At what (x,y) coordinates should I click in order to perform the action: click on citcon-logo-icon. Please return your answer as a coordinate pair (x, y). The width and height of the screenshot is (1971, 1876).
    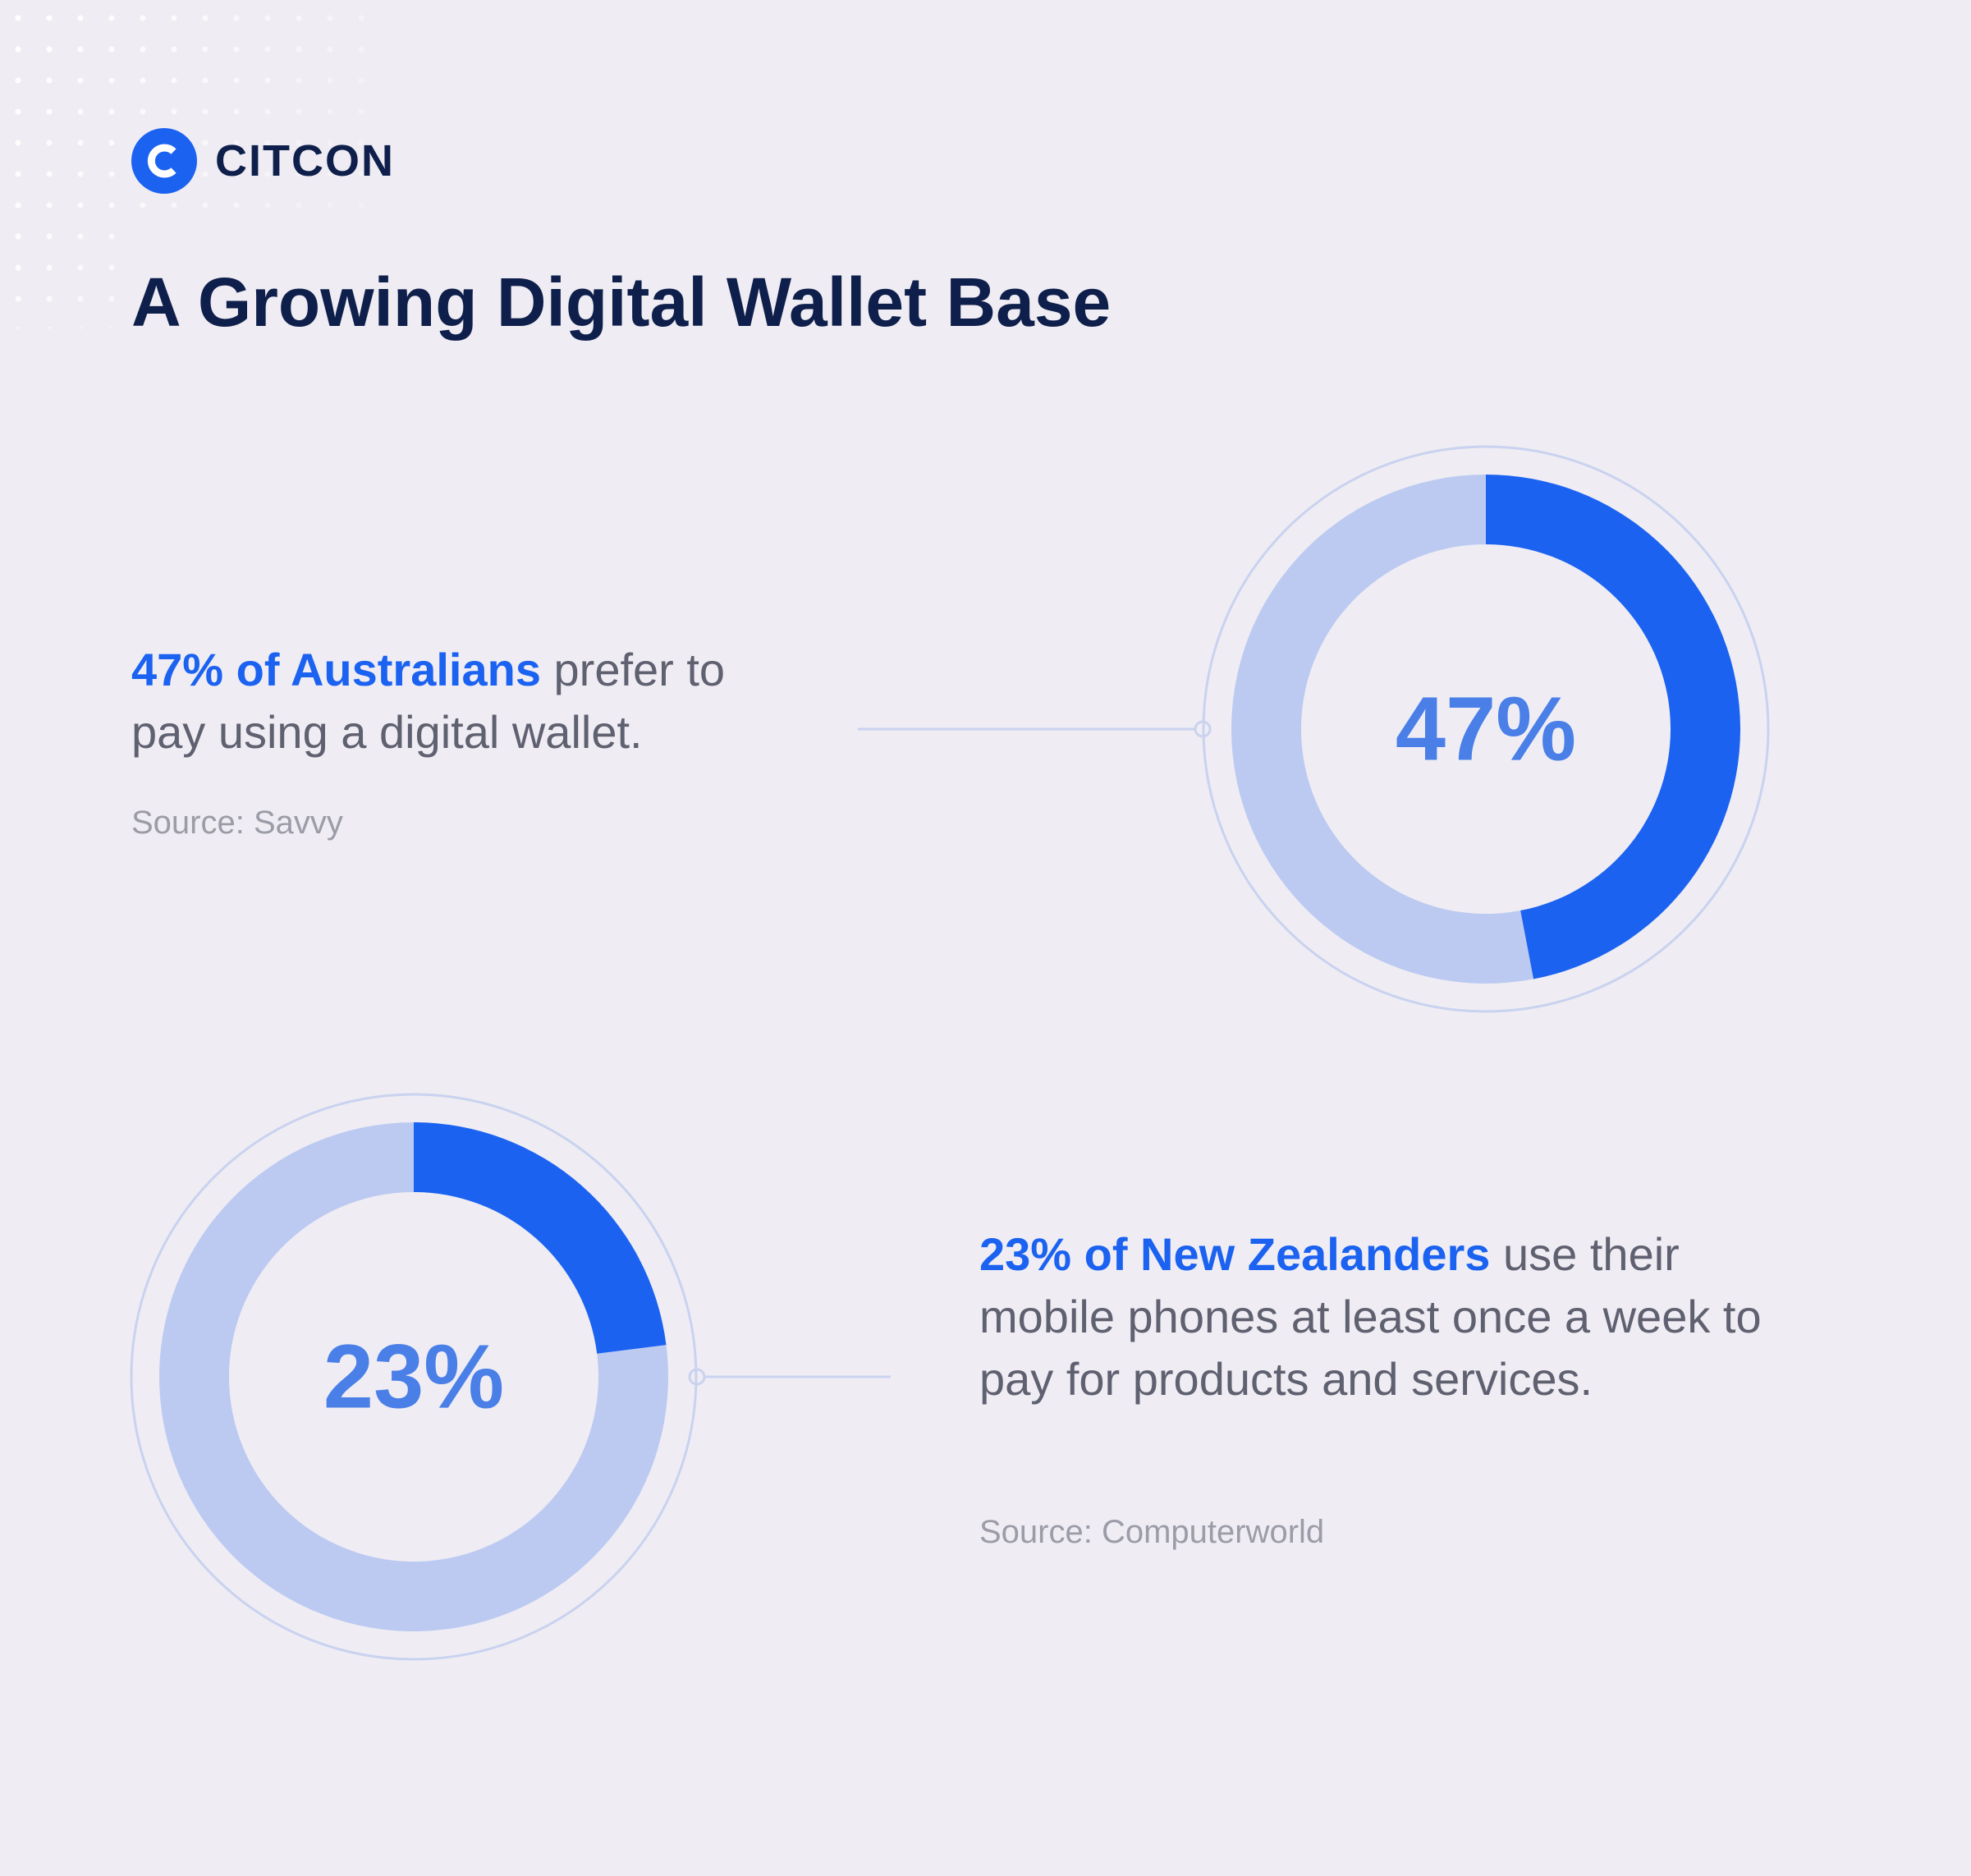
    Looking at the image, I should click on (164, 161).